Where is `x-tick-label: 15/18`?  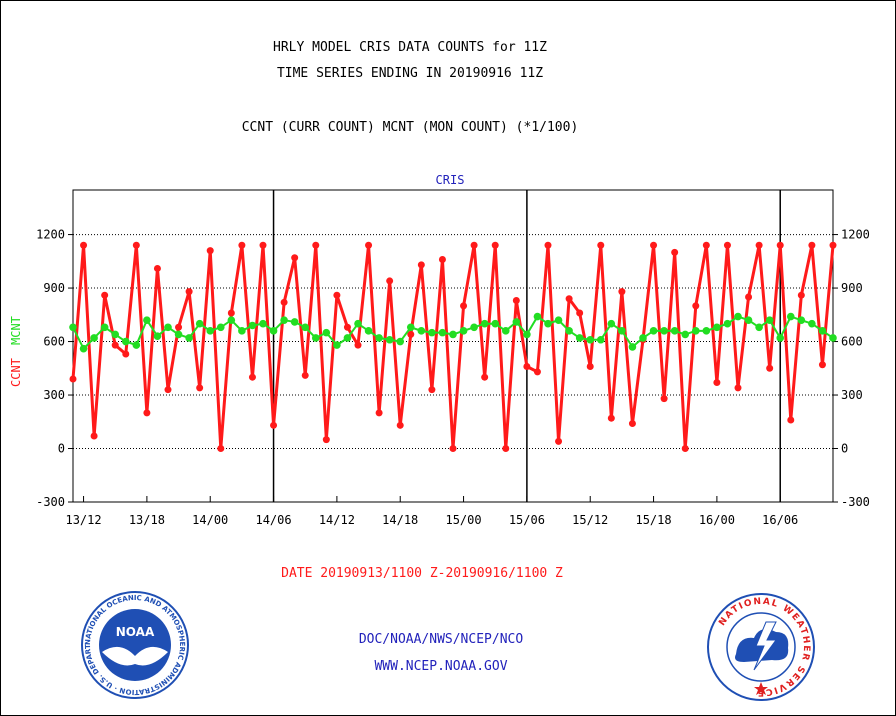
x-tick-label: 15/18 is located at coordinates (653, 520).